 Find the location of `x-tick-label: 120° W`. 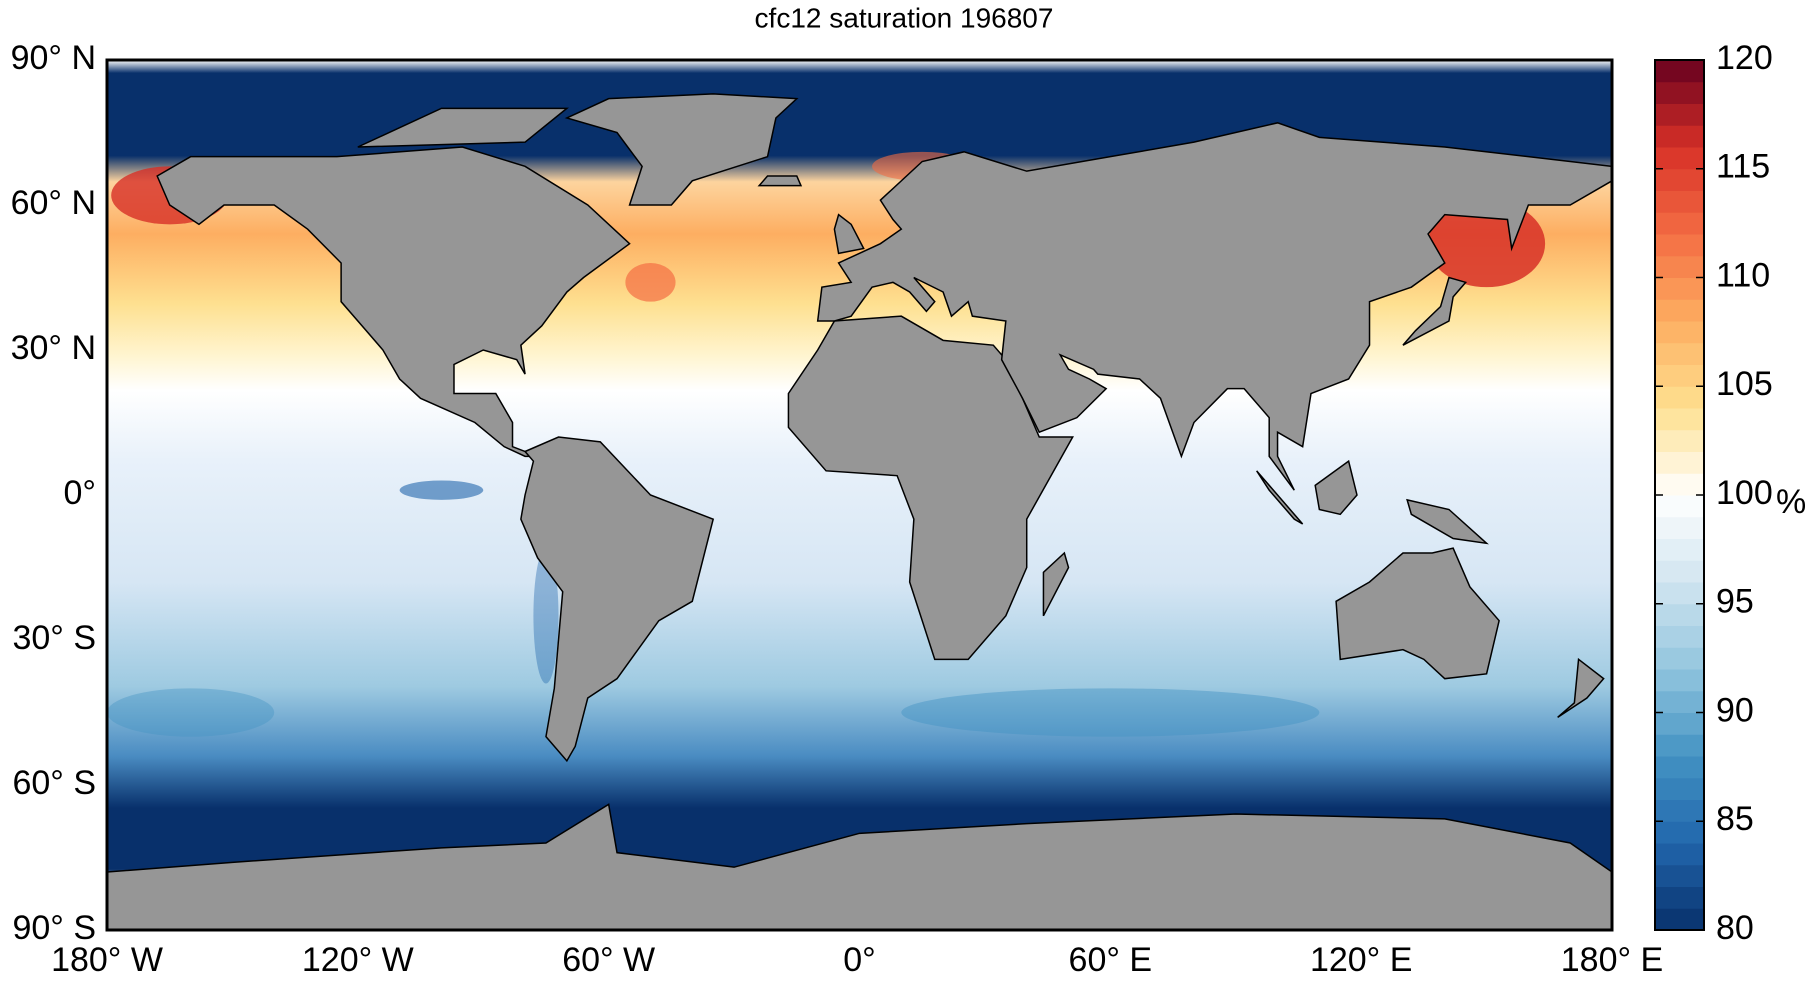

x-tick-label: 120° W is located at coordinates (358, 960).